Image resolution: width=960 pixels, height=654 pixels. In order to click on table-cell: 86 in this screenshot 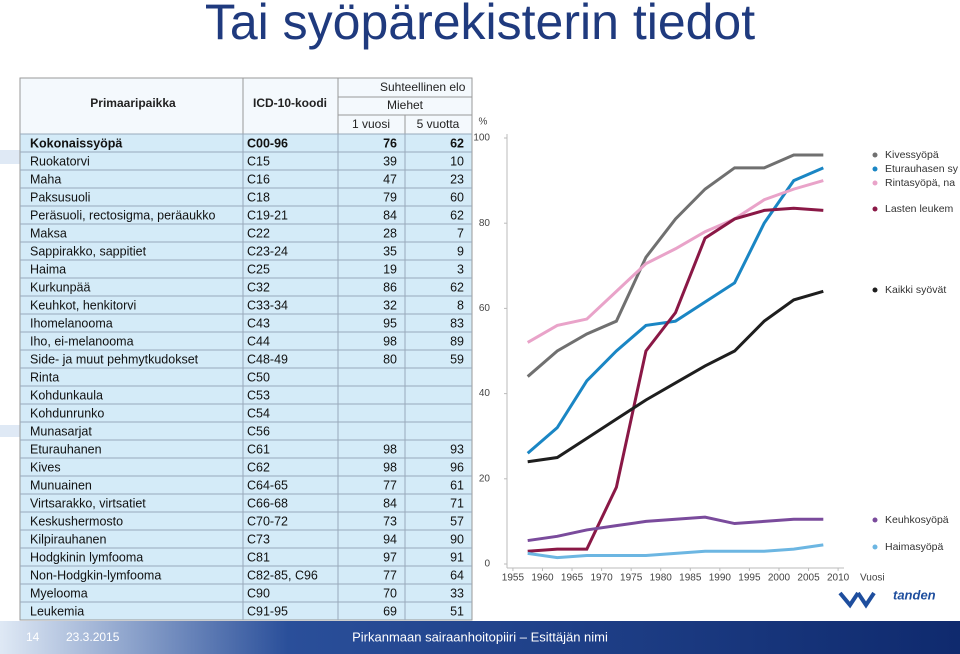, I will do `click(390, 287)`.